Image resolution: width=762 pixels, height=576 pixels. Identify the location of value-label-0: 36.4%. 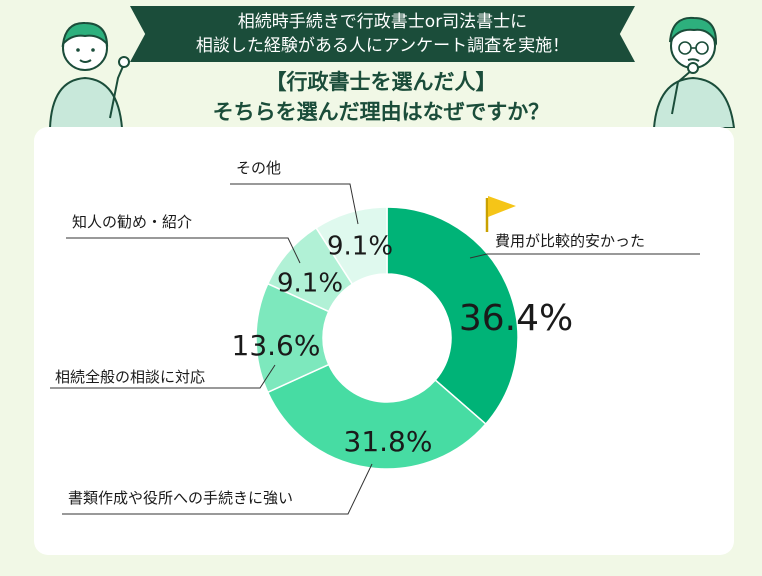
(516, 318).